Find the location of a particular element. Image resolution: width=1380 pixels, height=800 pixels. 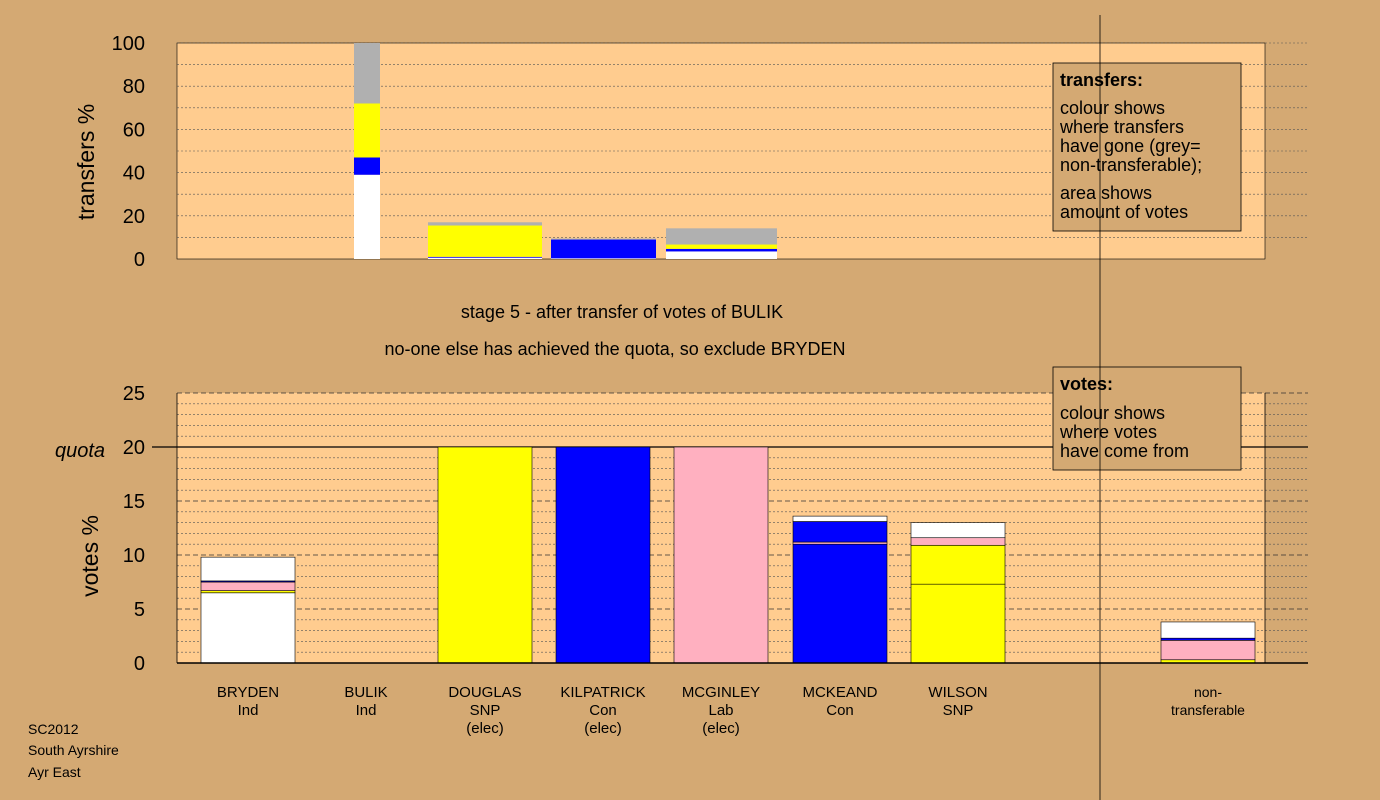

candidate-name: WILSON is located at coordinates (957, 692).